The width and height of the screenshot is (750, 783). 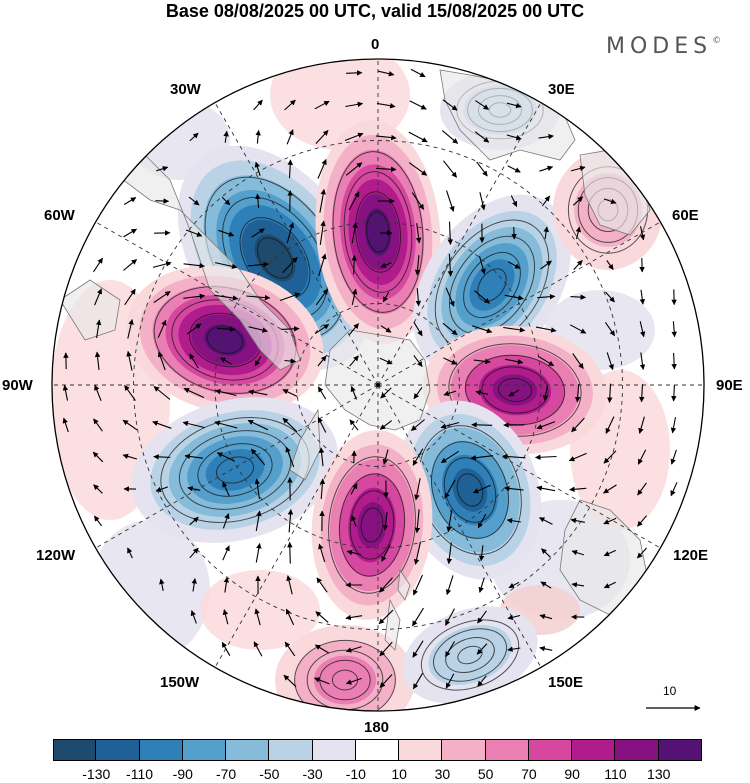 I want to click on colorbar-tick-label: -30, so click(x=312, y=774).